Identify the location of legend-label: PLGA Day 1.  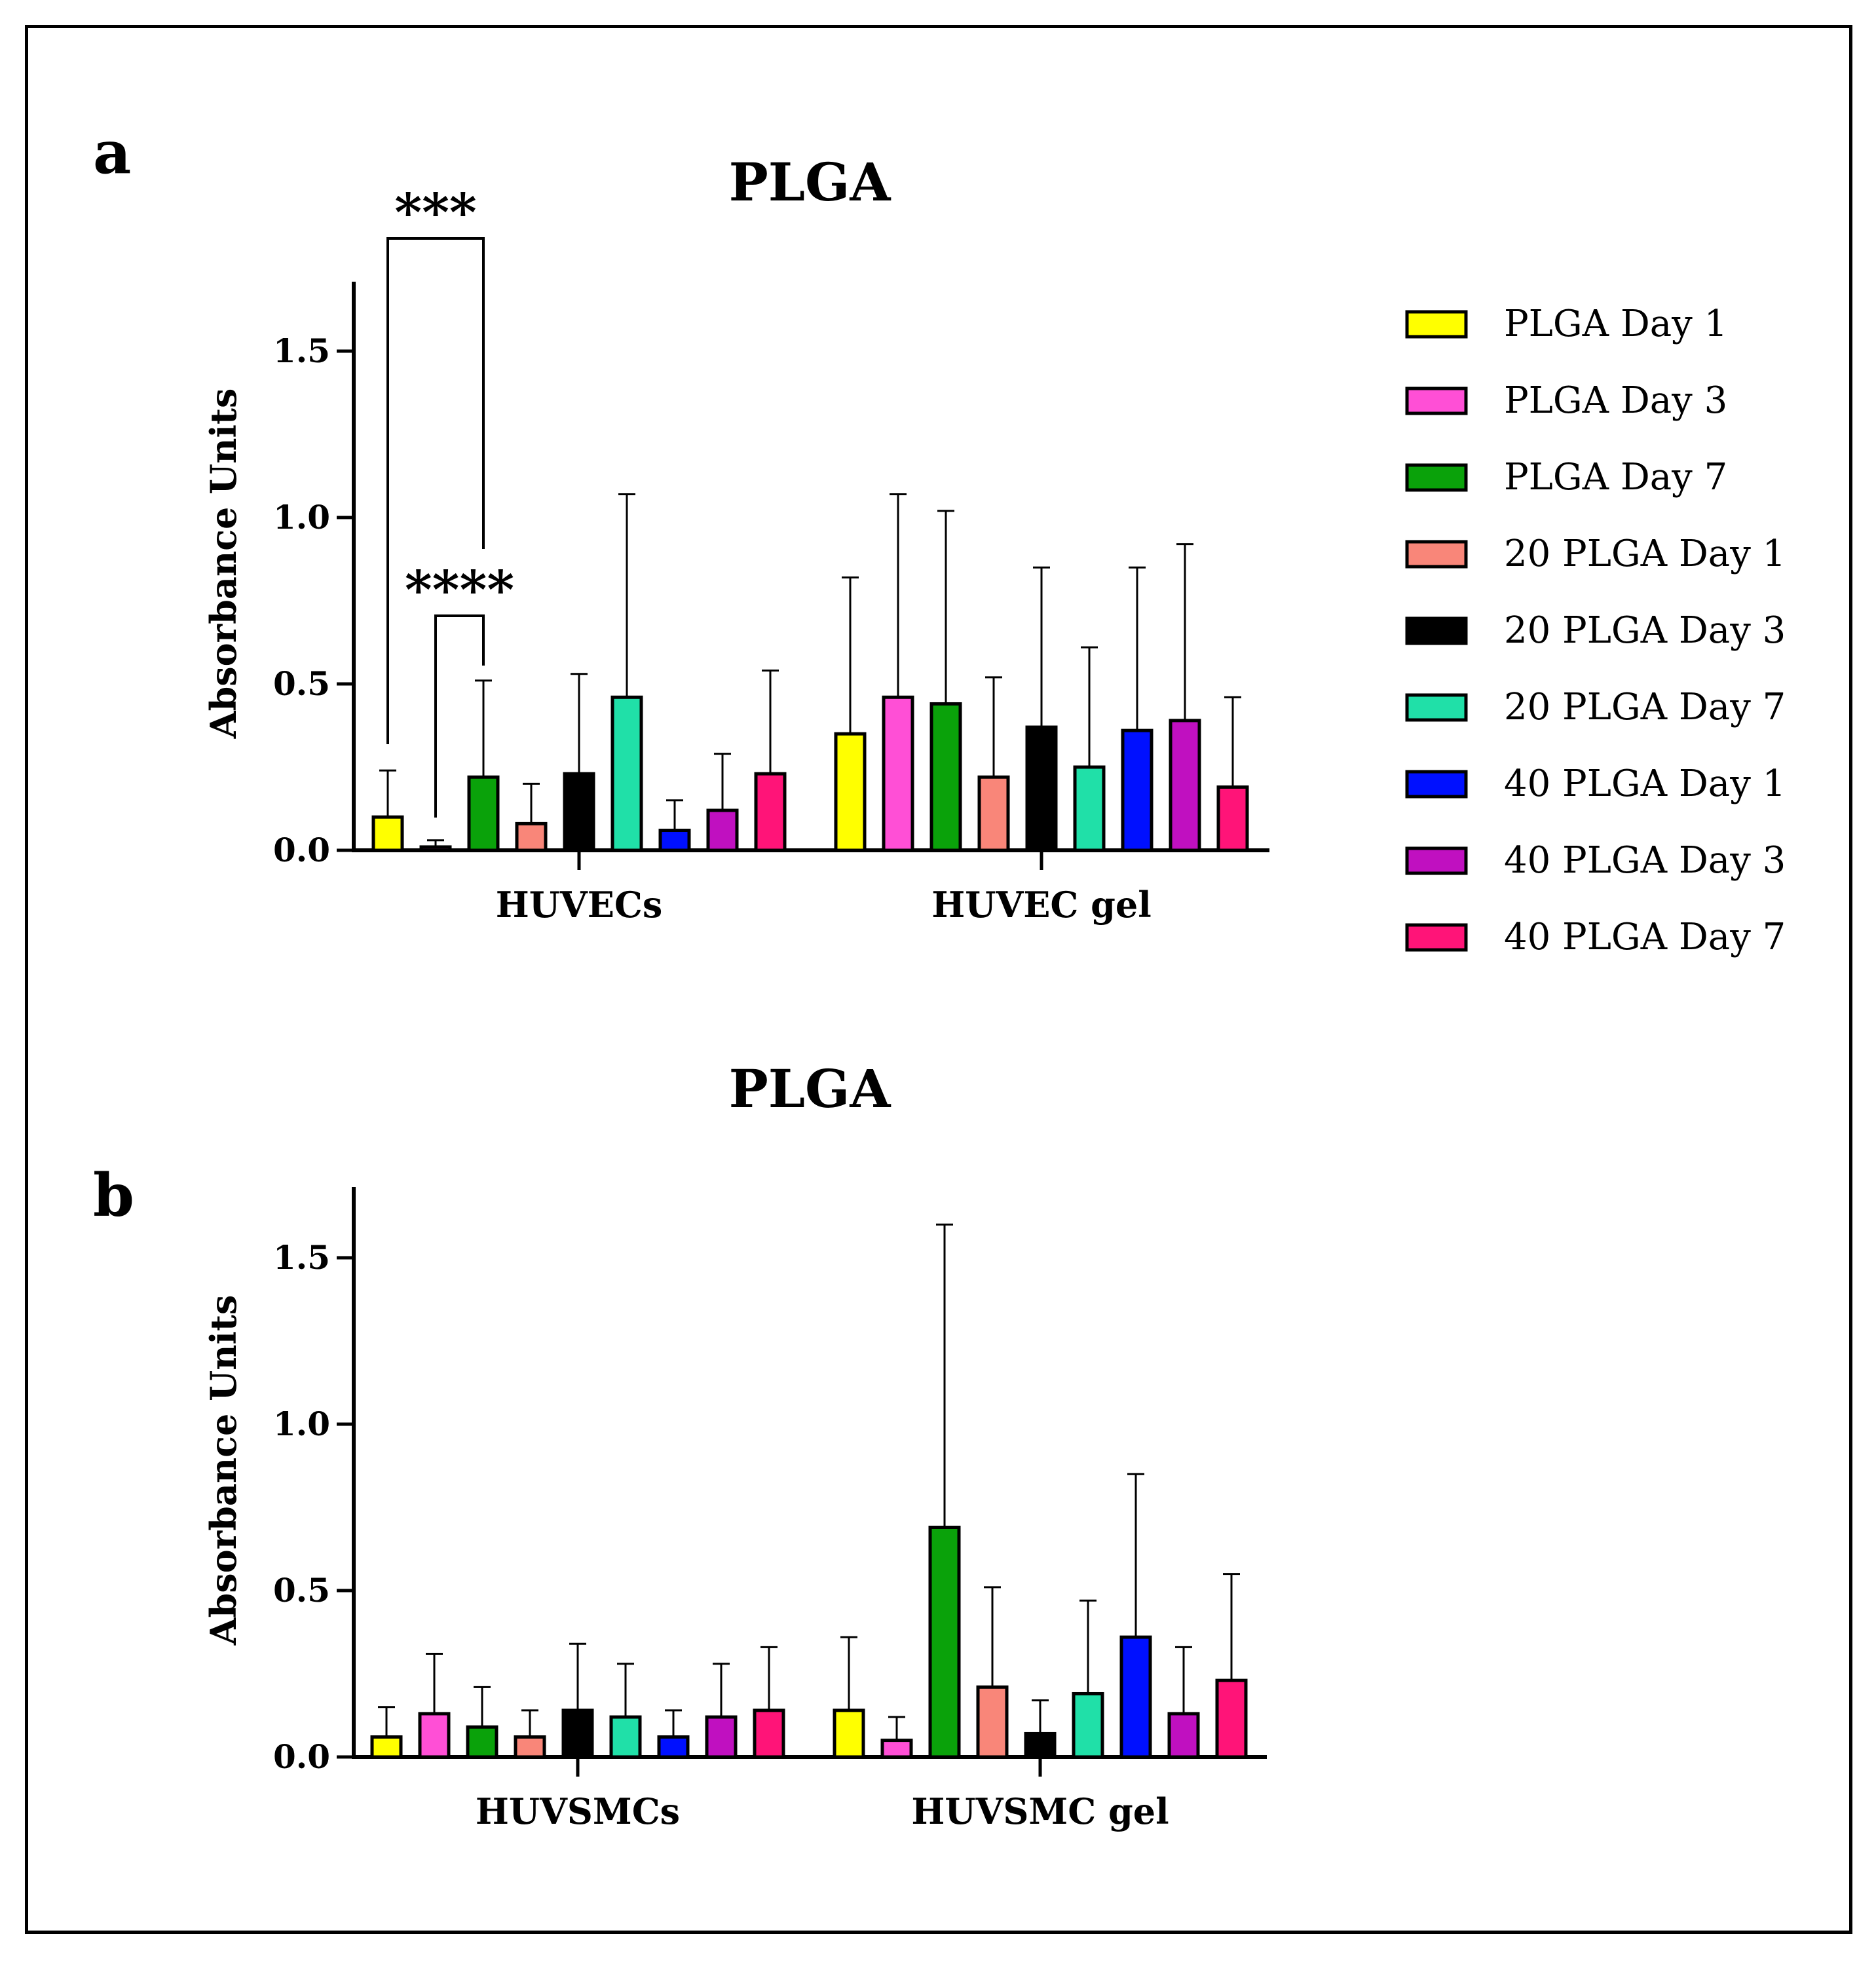
(1616, 324).